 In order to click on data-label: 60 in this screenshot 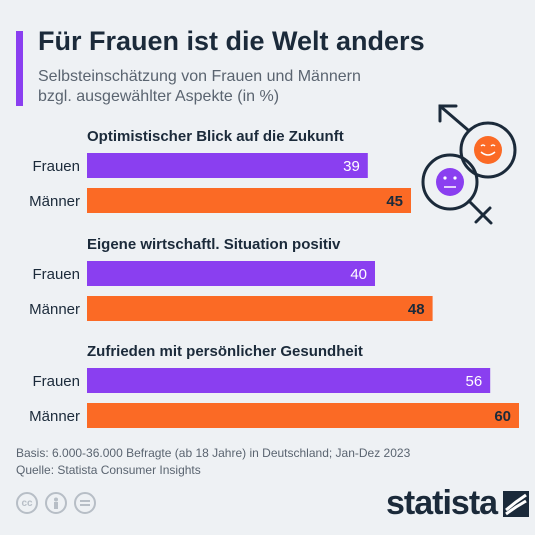, I will do `click(502, 416)`.